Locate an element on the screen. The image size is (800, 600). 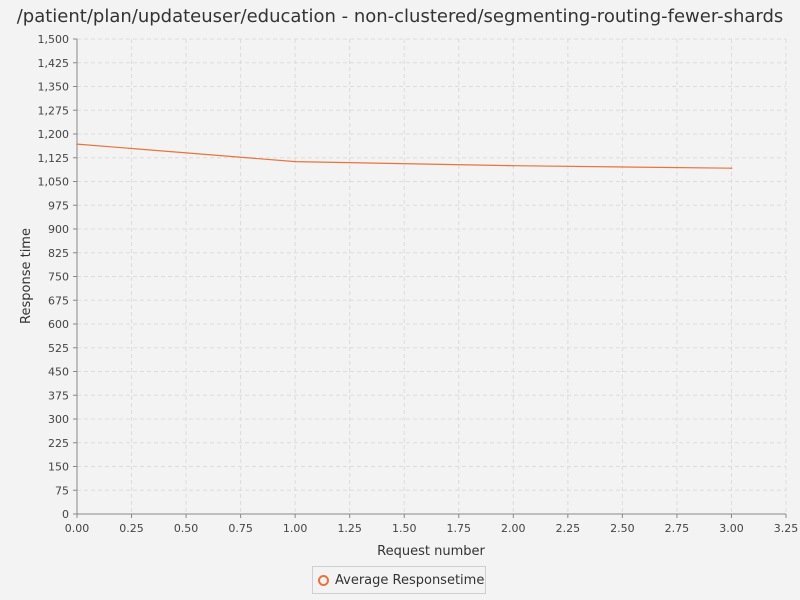
y-tick-label: 825 is located at coordinates (58, 253).